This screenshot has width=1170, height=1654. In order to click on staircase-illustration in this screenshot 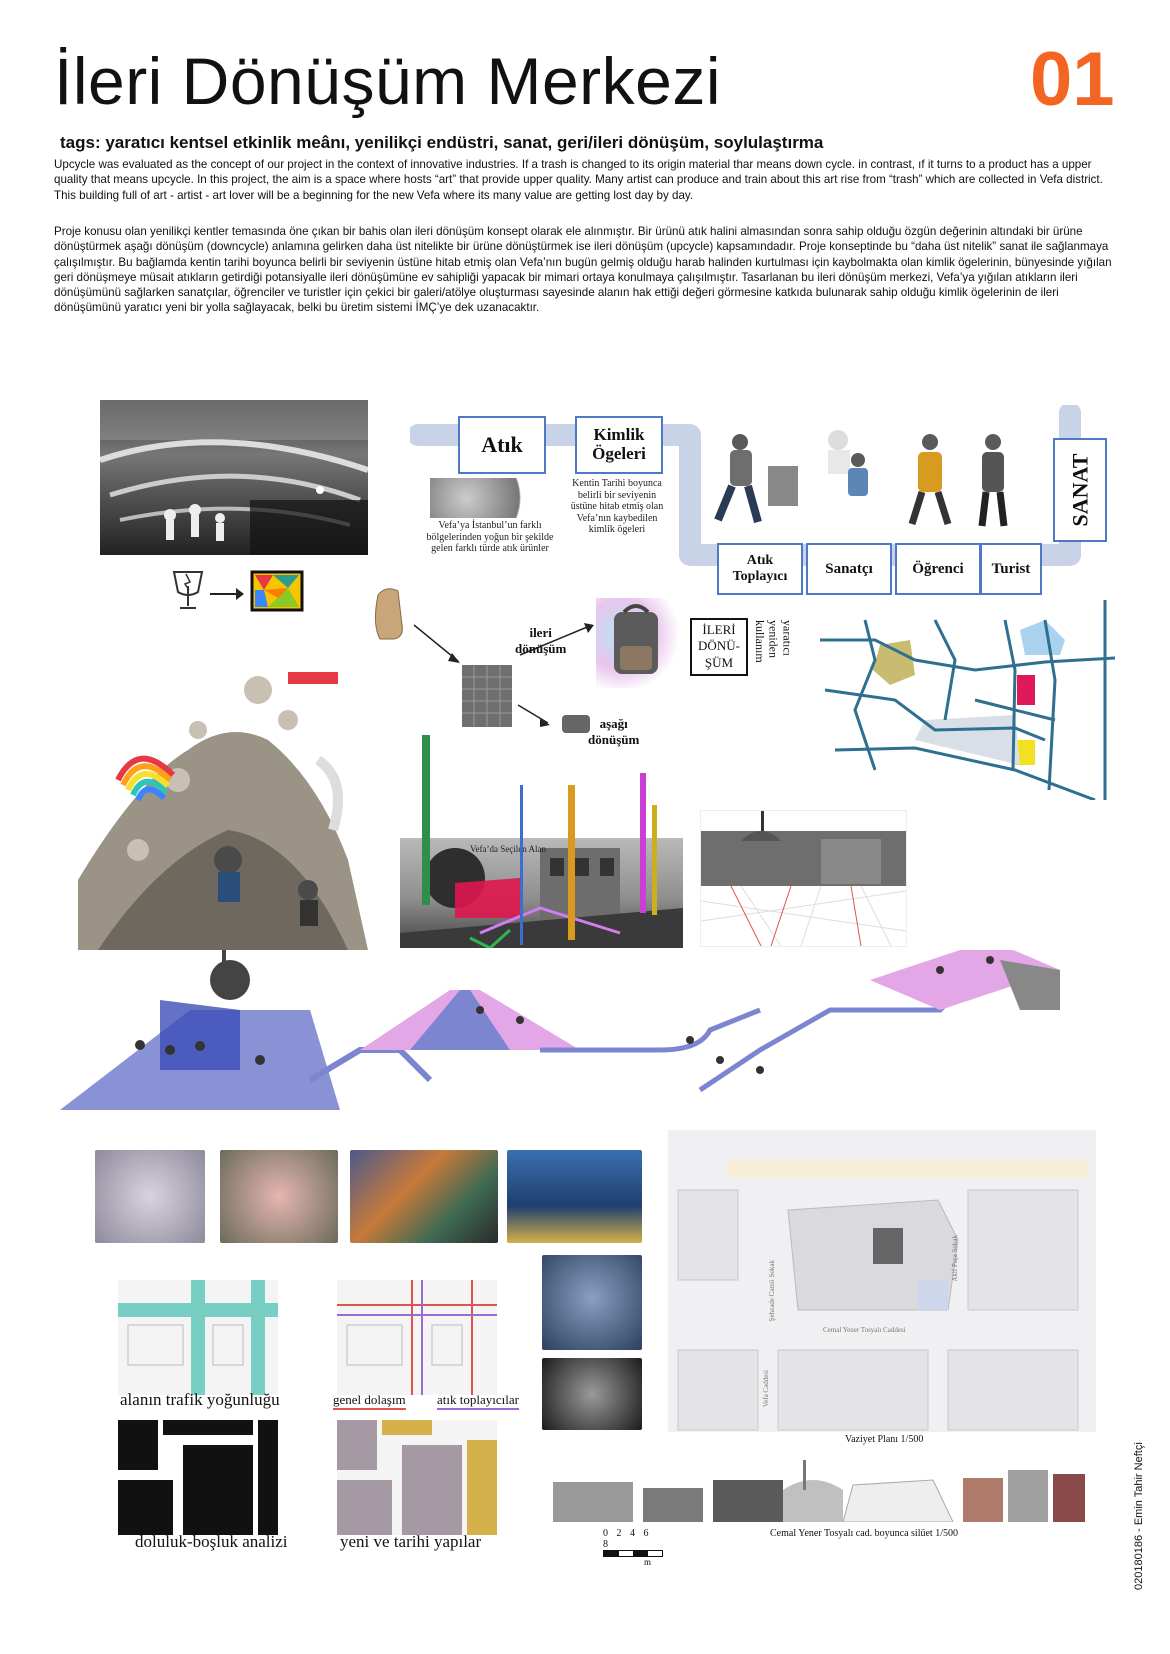, I will do `click(234, 477)`.